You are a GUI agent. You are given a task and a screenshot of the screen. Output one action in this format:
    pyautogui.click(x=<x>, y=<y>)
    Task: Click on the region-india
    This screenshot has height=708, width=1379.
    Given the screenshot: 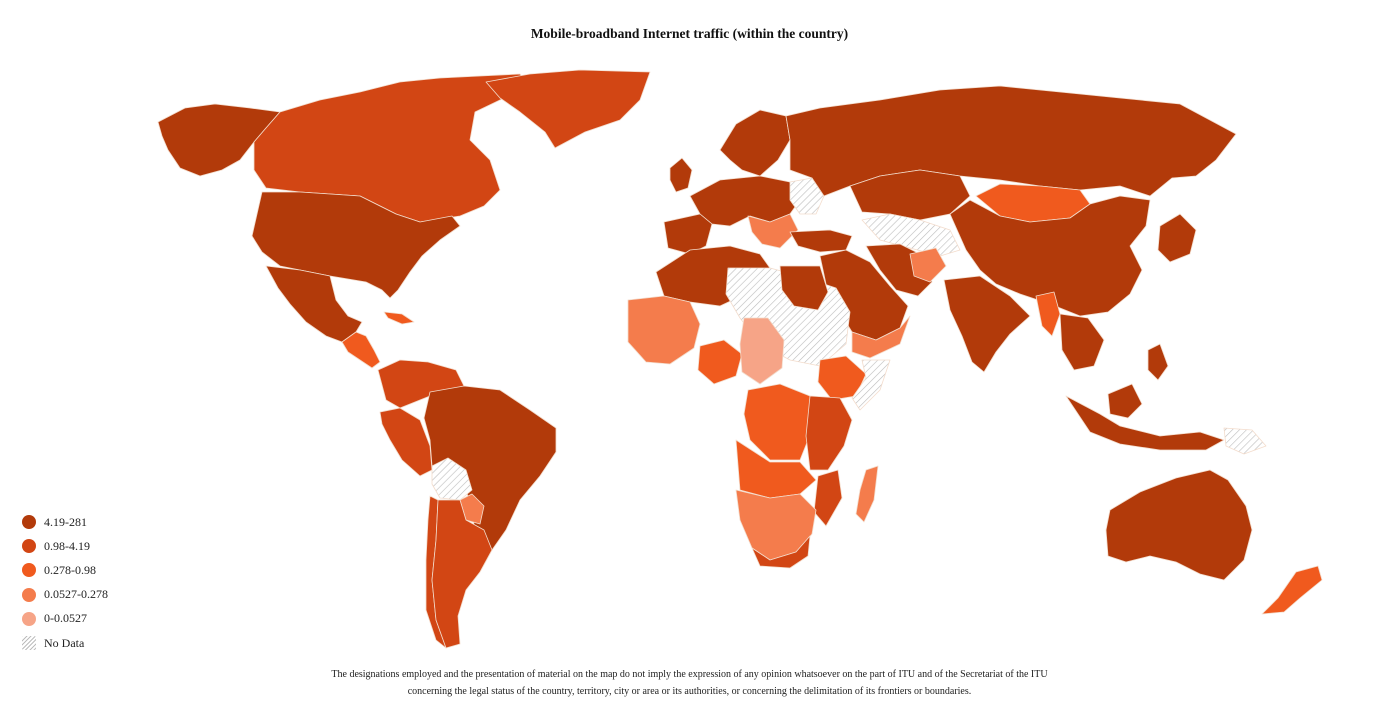 What is the action you would take?
    pyautogui.click(x=987, y=324)
    